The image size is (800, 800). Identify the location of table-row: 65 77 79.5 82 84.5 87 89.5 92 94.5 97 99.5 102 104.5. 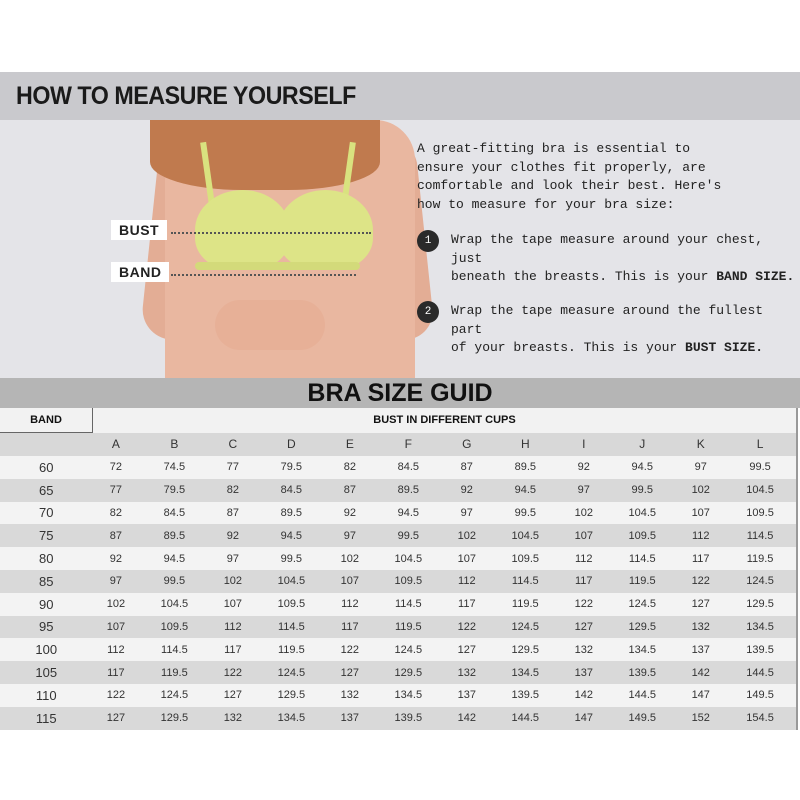
(398, 490).